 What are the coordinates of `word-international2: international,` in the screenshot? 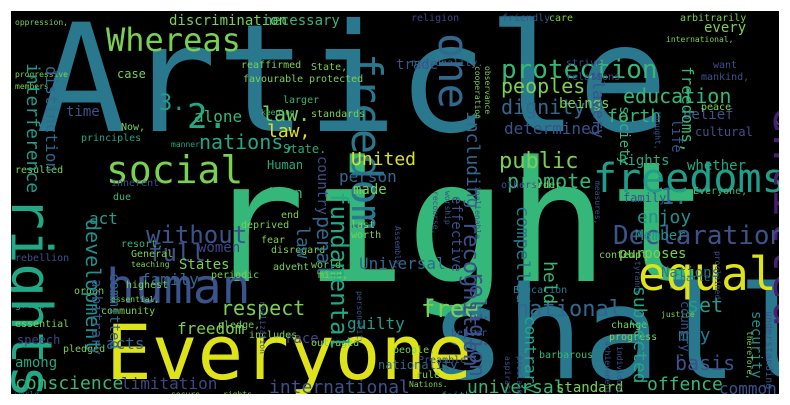 It's located at (700, 39).